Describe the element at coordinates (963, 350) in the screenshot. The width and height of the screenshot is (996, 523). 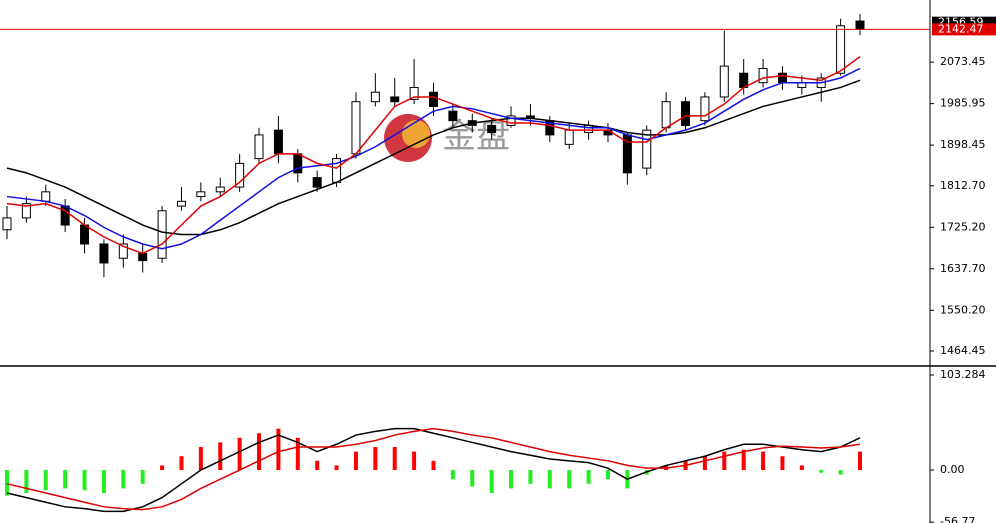
I see `y-tick-label: 1464.45` at that location.